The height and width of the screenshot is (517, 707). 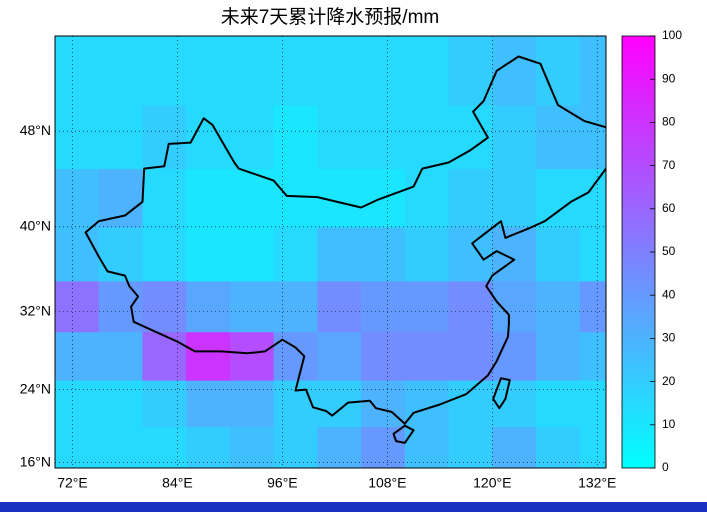 I want to click on x-tick-label: 108°E, so click(x=387, y=483).